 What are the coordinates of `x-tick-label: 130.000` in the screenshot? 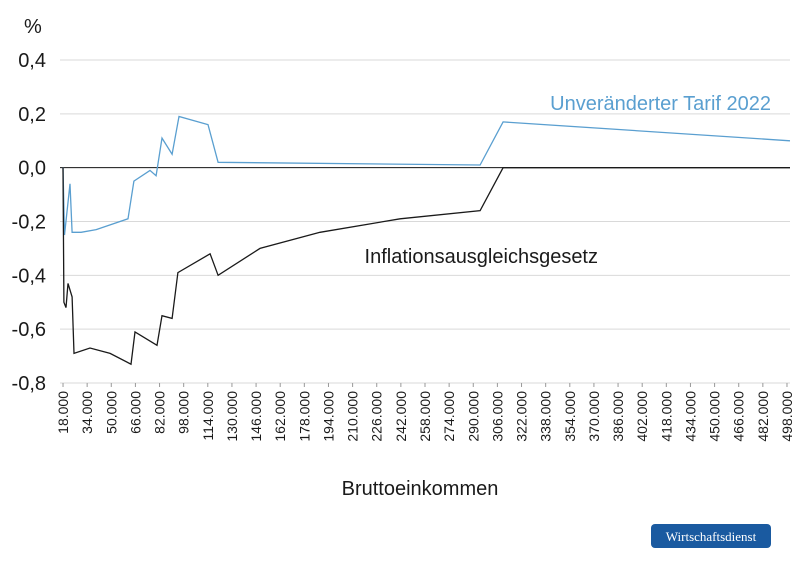 It's located at (232, 416).